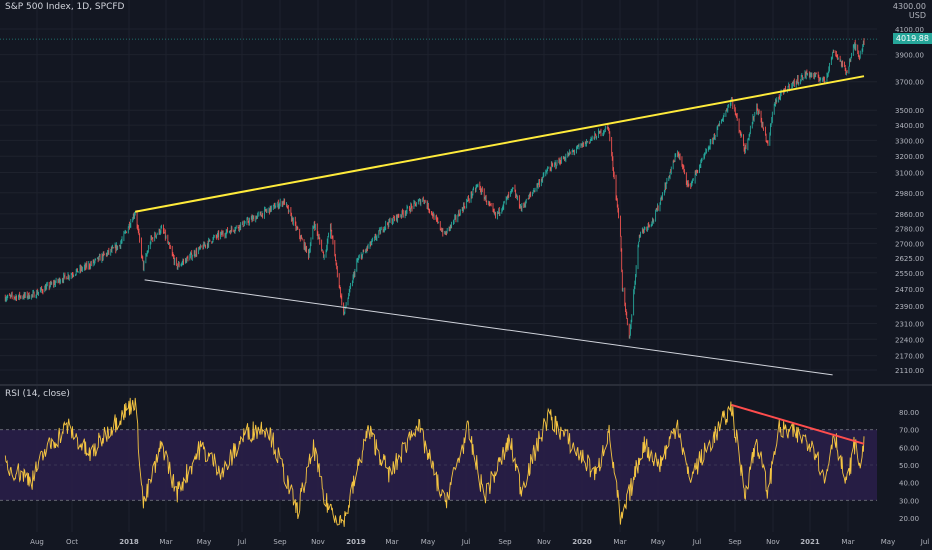  I want to click on time-tick-label: Oct, so click(72, 542).